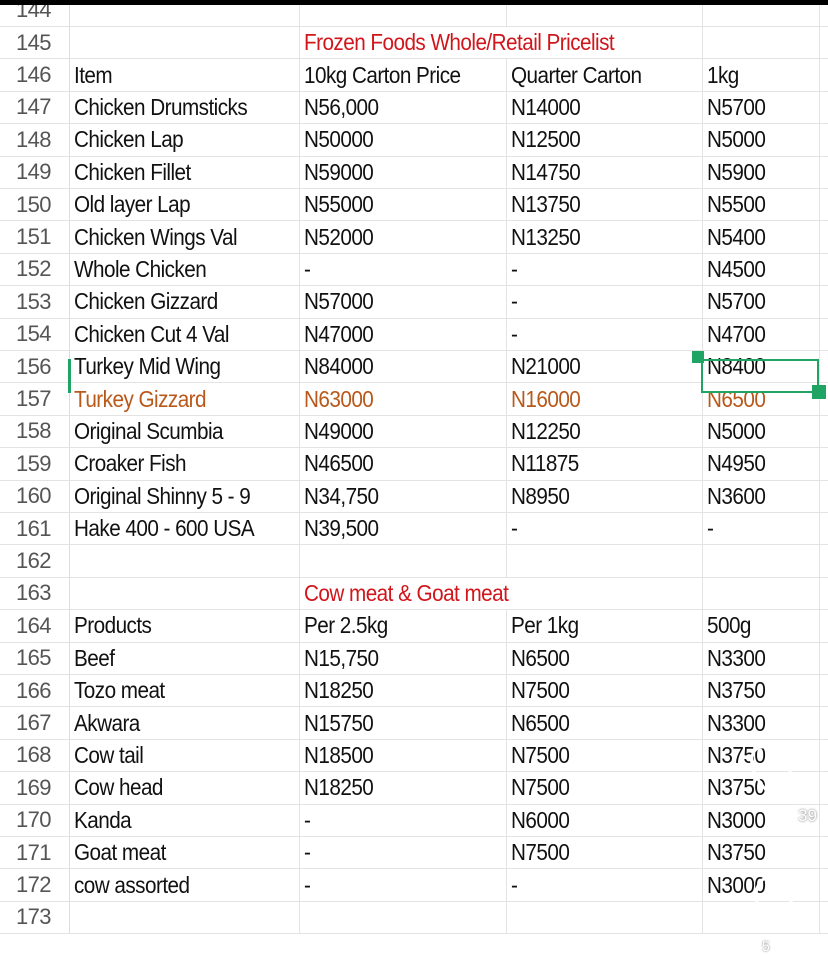 Image resolution: width=828 pixels, height=954 pixels. What do you see at coordinates (35, 367) in the screenshot?
I see `row-number: 156` at bounding box center [35, 367].